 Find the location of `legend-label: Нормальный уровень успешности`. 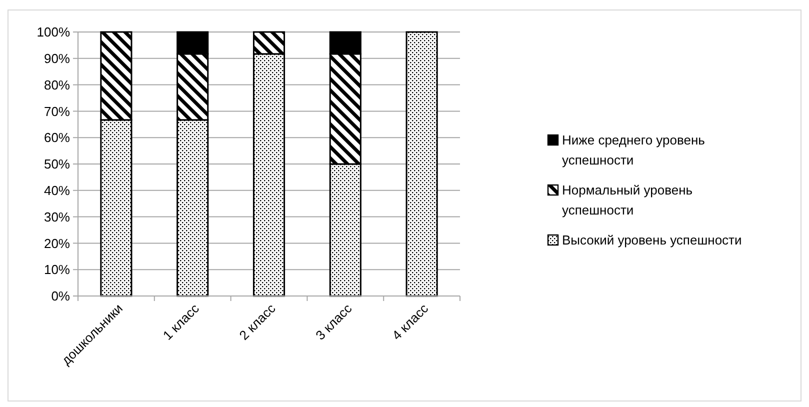

legend-label: Нормальный уровень успешности is located at coordinates (627, 200).